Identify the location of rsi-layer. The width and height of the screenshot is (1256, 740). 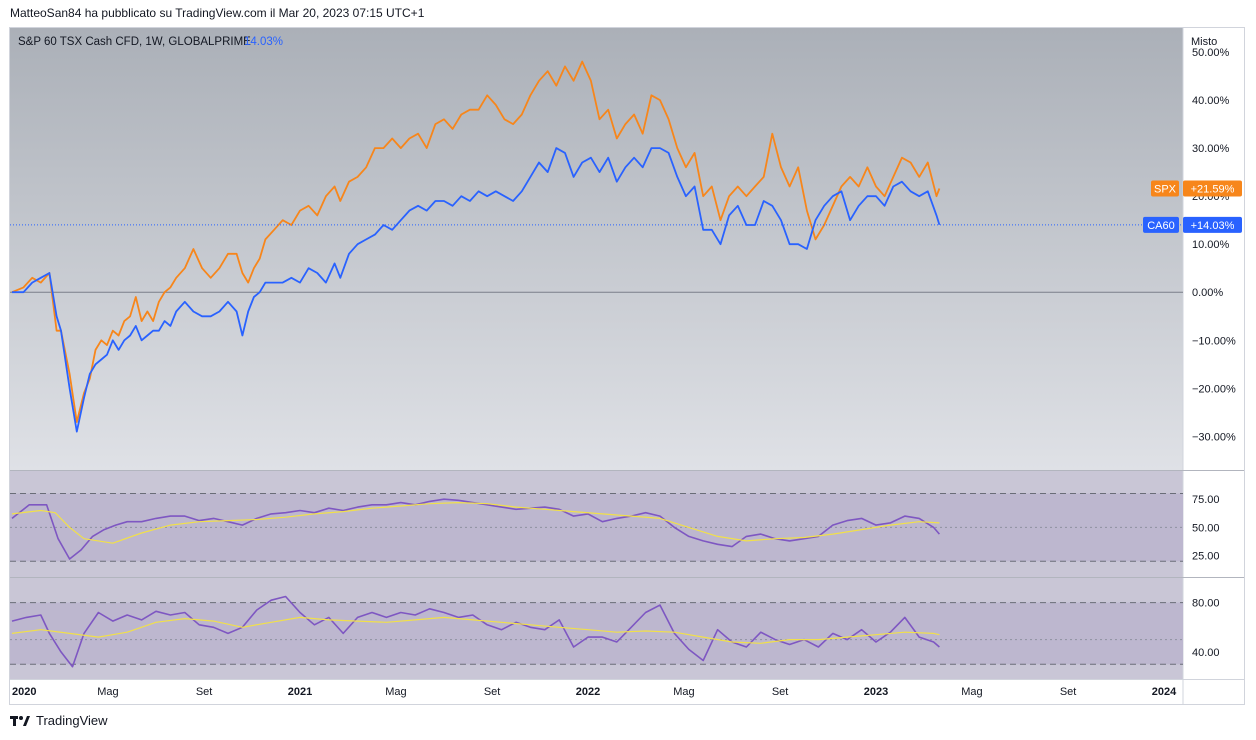
(596, 527).